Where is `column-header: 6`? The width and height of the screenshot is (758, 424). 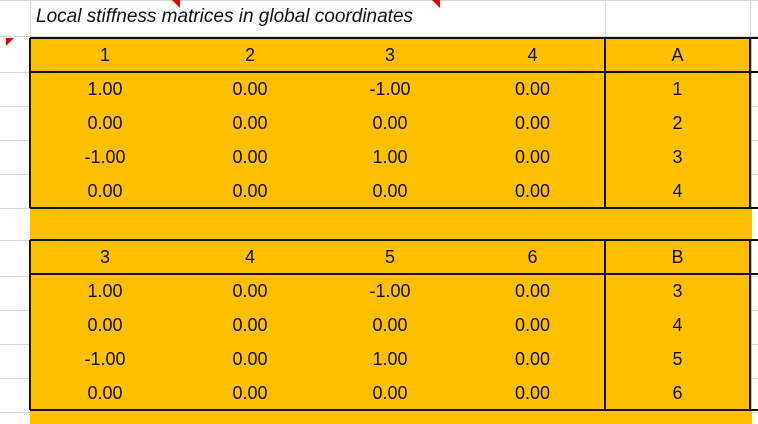
column-header: 6 is located at coordinates (532, 256).